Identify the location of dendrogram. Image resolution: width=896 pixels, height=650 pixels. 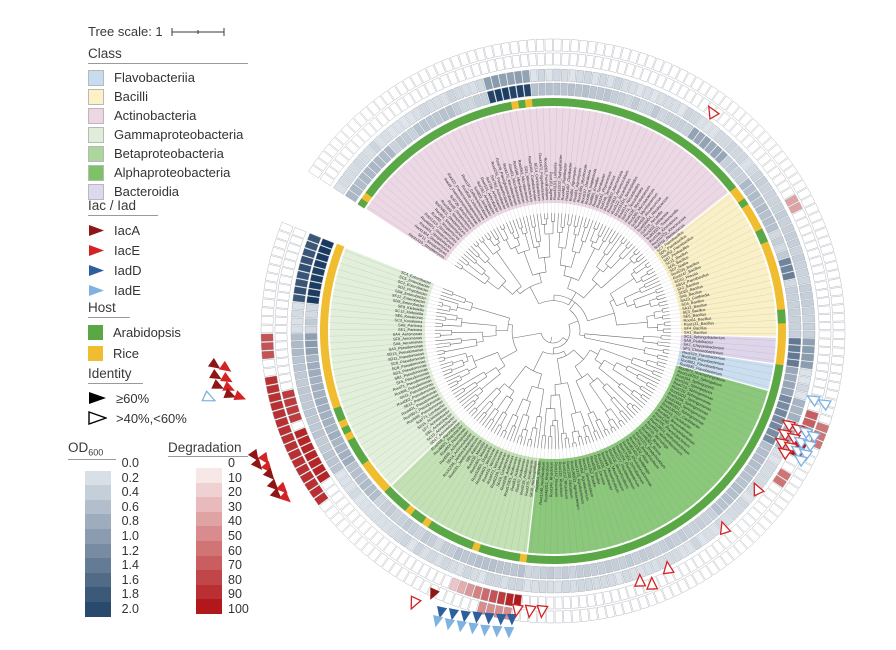
(553, 331).